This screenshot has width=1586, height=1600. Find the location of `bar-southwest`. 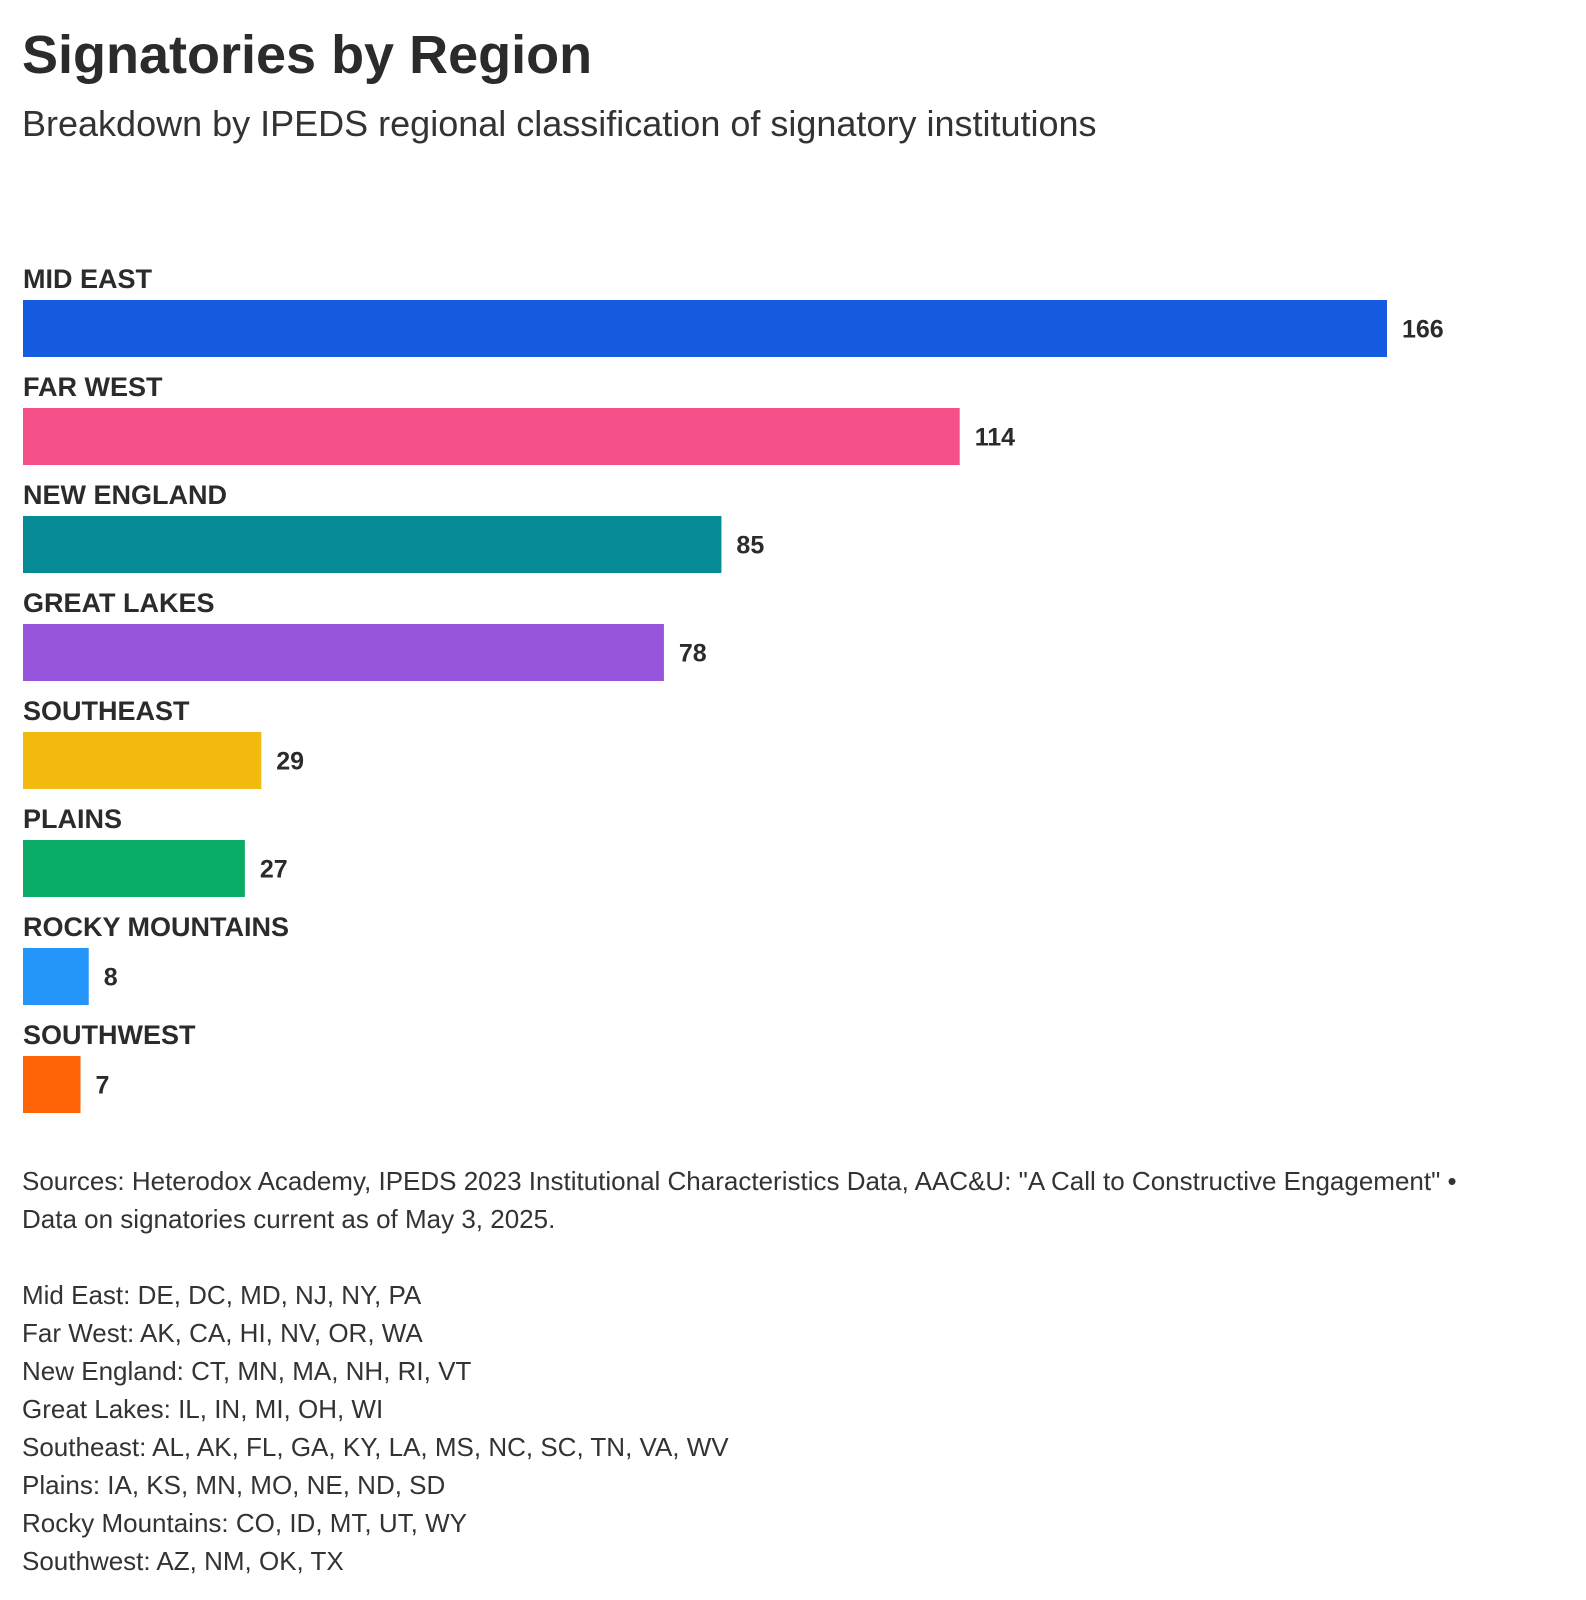

bar-southwest is located at coordinates (52, 1084).